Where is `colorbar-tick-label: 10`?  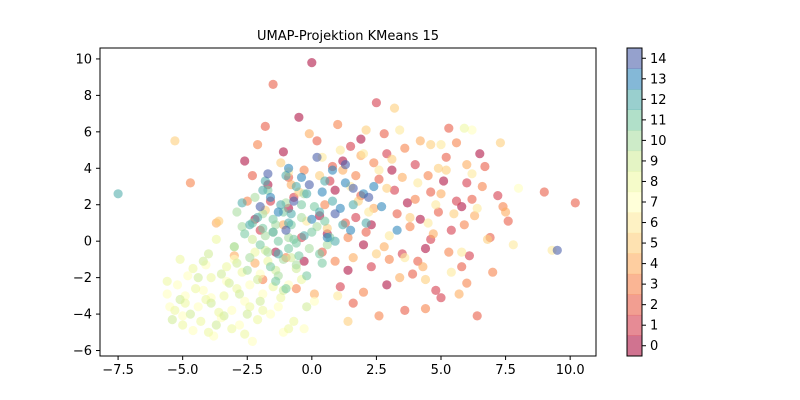
colorbar-tick-label: 10 is located at coordinates (658, 141).